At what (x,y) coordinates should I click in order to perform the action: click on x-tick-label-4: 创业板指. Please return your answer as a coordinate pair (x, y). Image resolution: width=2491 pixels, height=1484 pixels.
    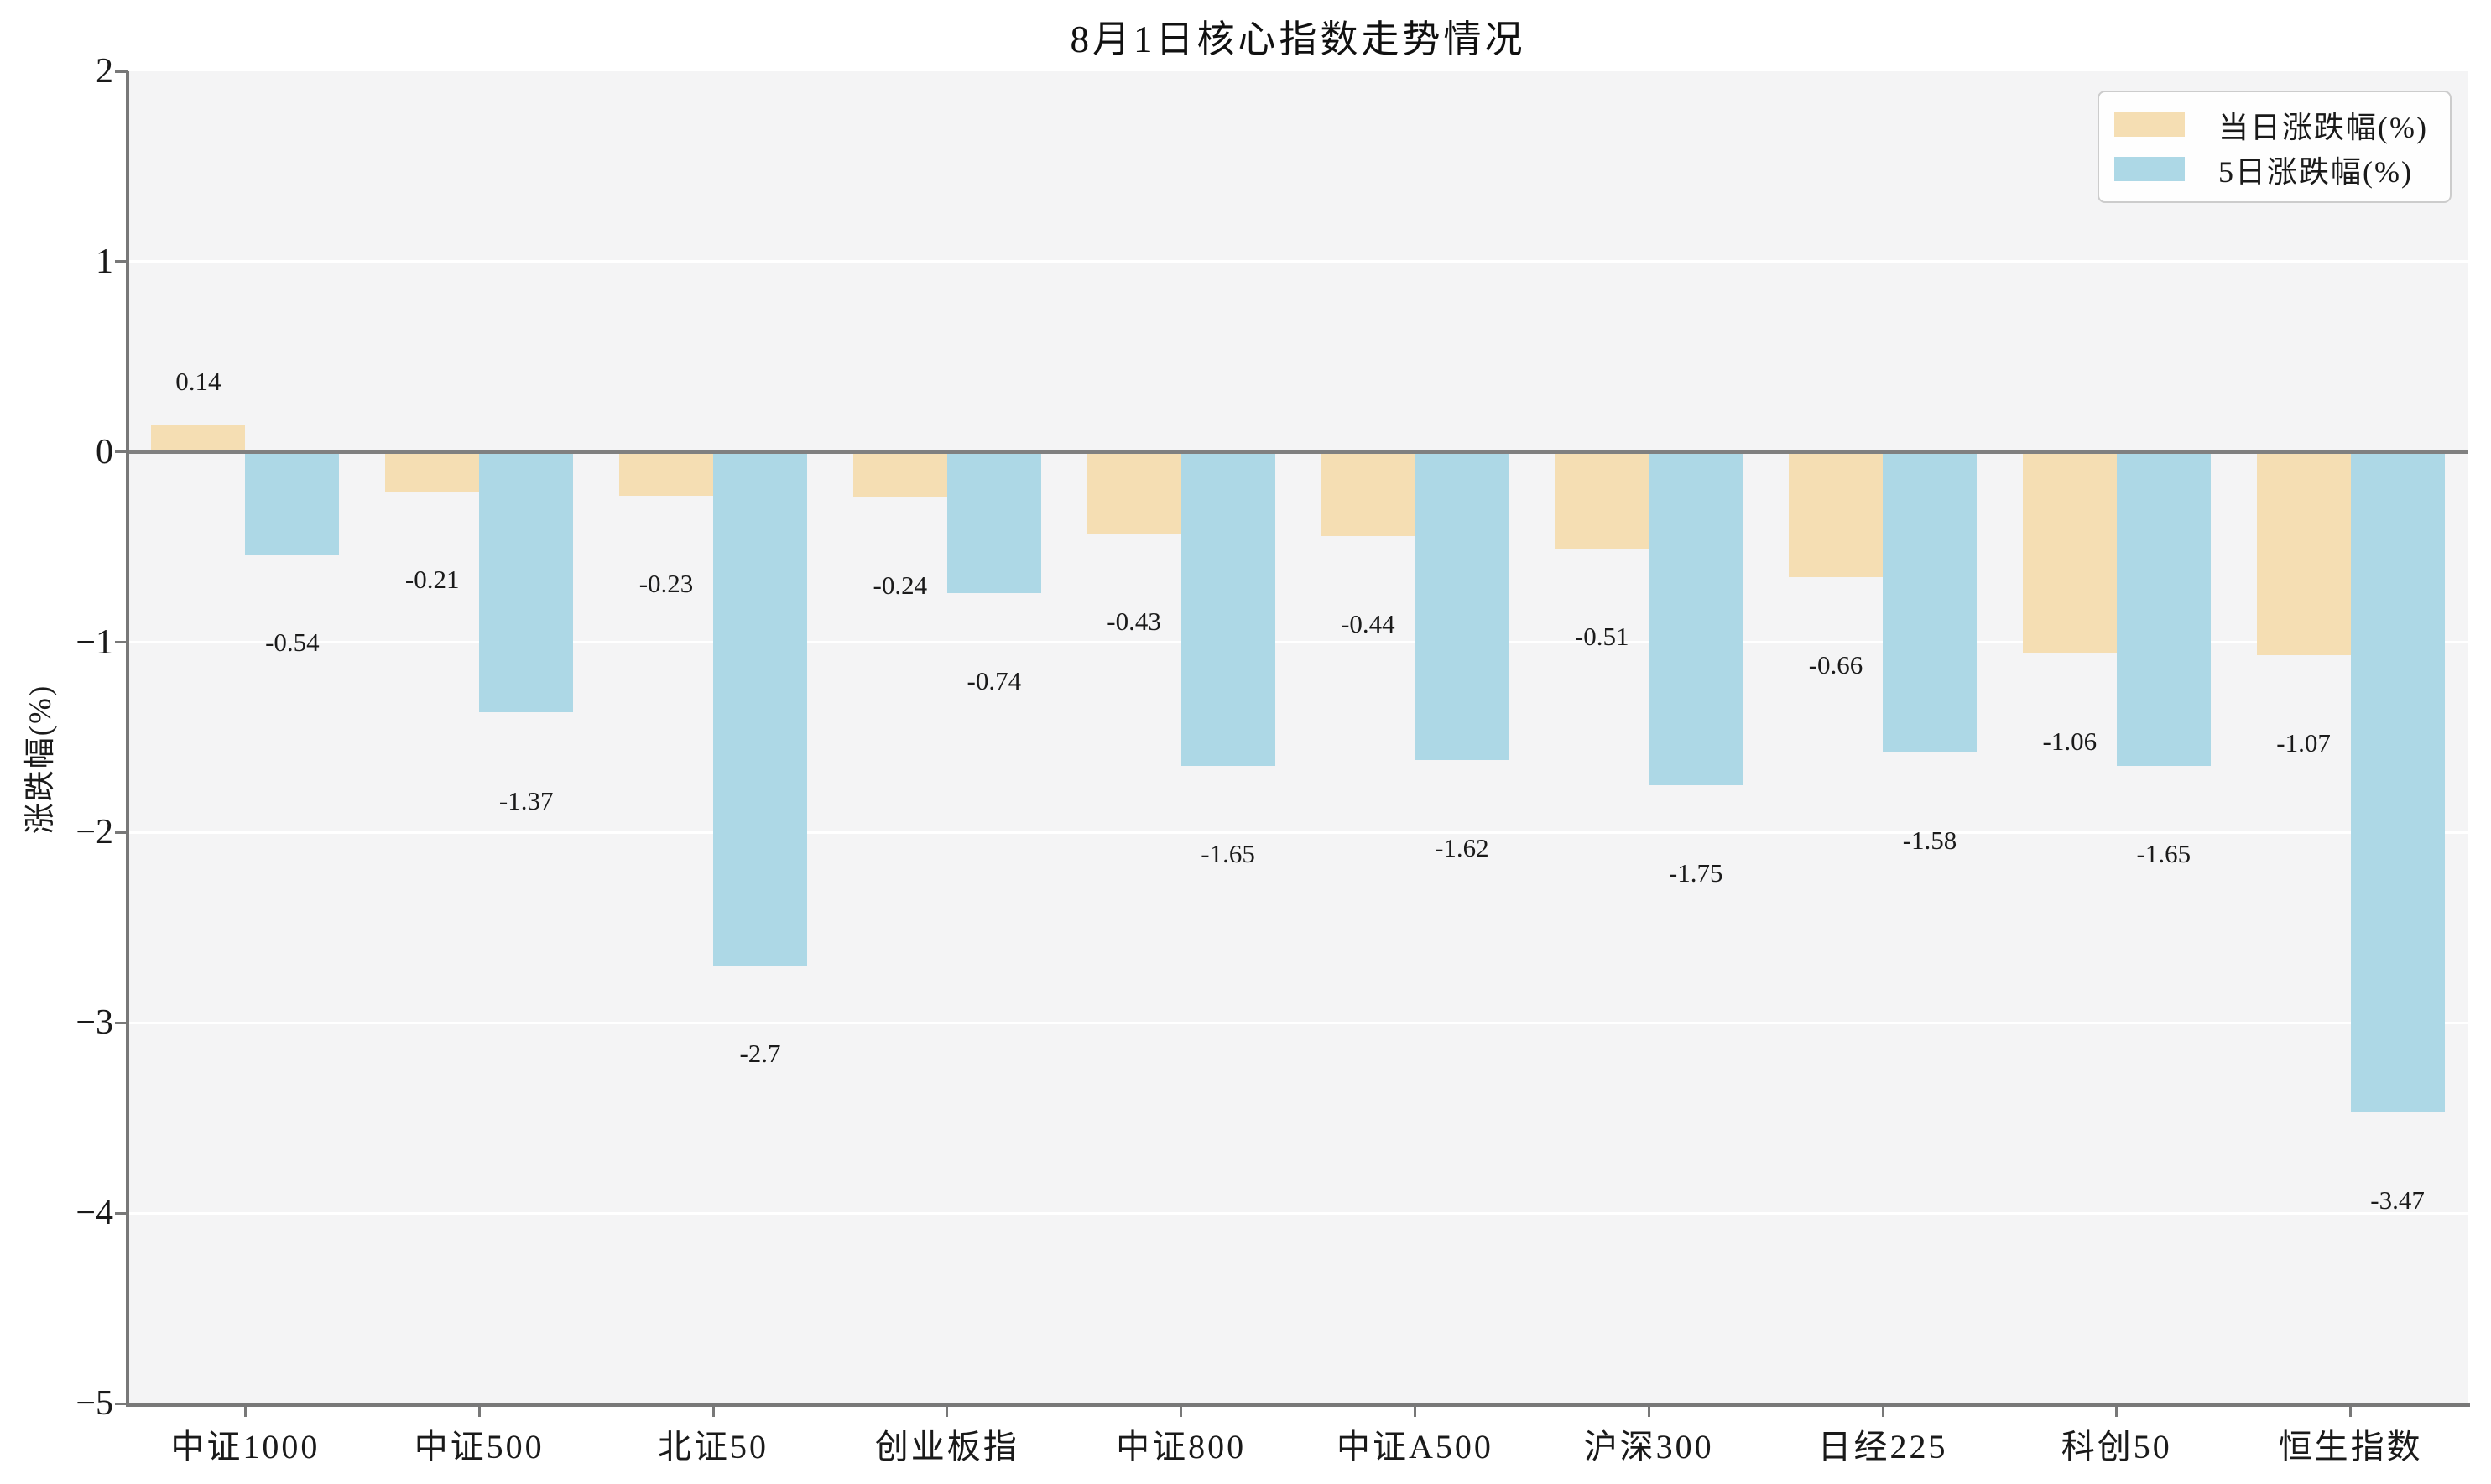
    Looking at the image, I should click on (947, 1447).